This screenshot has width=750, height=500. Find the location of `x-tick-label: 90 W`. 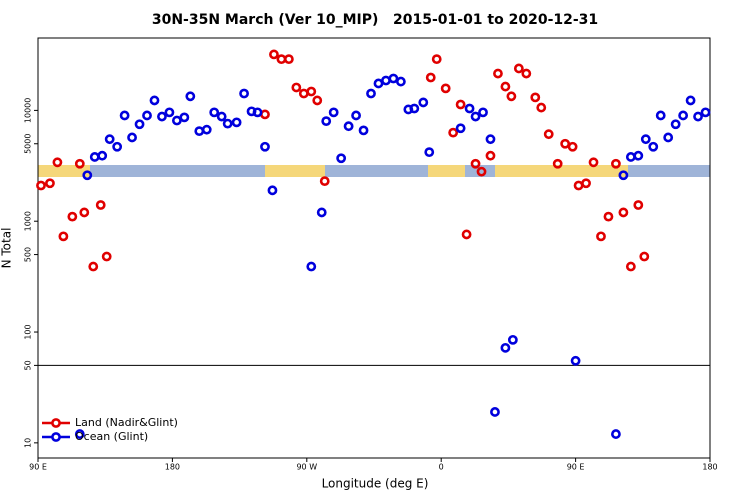

x-tick-label: 90 W is located at coordinates (306, 467).